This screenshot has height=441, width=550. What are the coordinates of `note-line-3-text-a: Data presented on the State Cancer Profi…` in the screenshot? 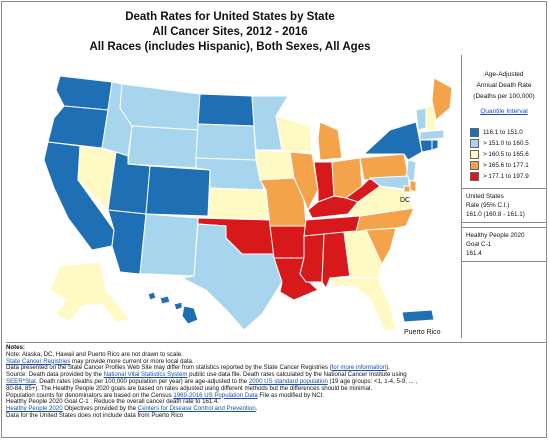 It's located at (169, 368).